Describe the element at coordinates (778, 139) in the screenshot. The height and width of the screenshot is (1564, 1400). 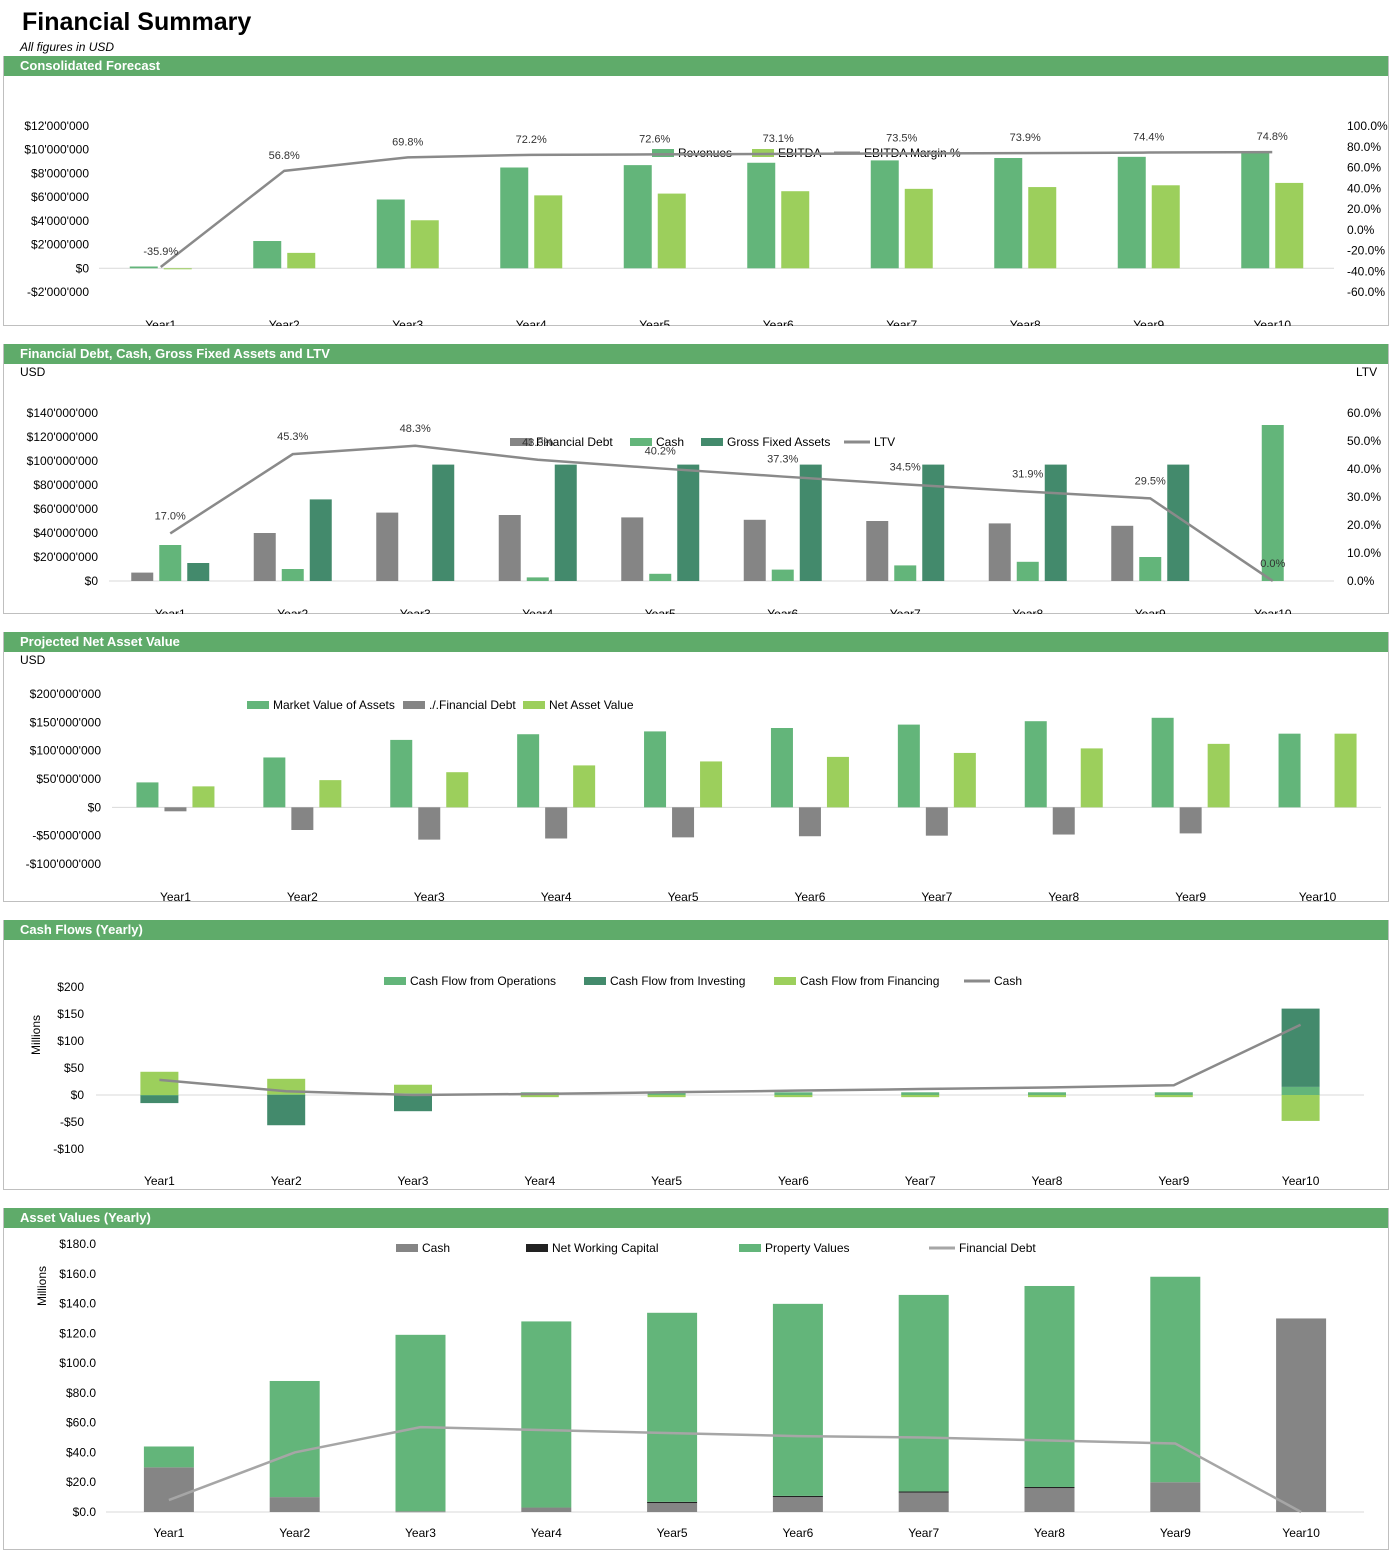
I see `data-label: 73.1%` at that location.